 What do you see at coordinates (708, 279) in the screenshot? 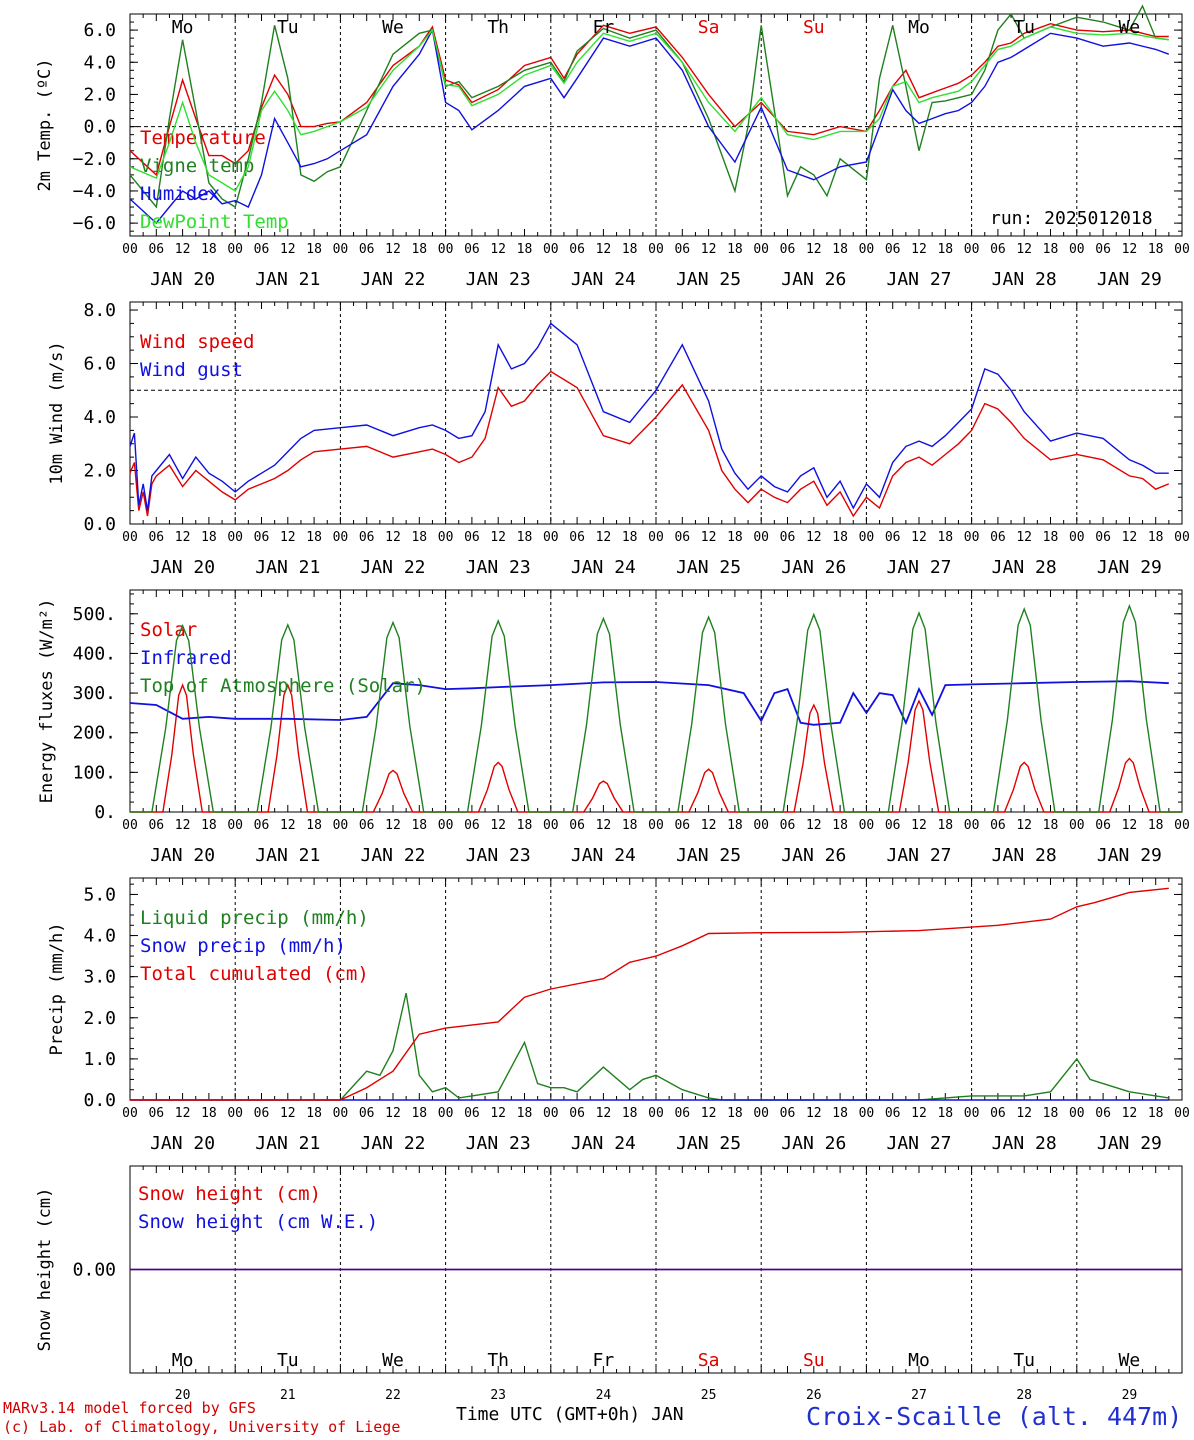
I see `day-label: JAN 25` at bounding box center [708, 279].